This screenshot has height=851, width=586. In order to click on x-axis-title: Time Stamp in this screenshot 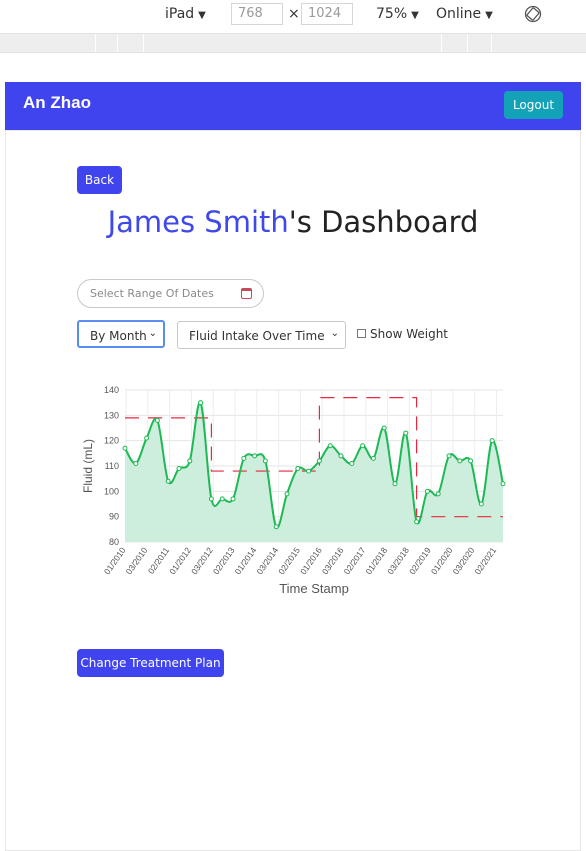, I will do `click(314, 588)`.